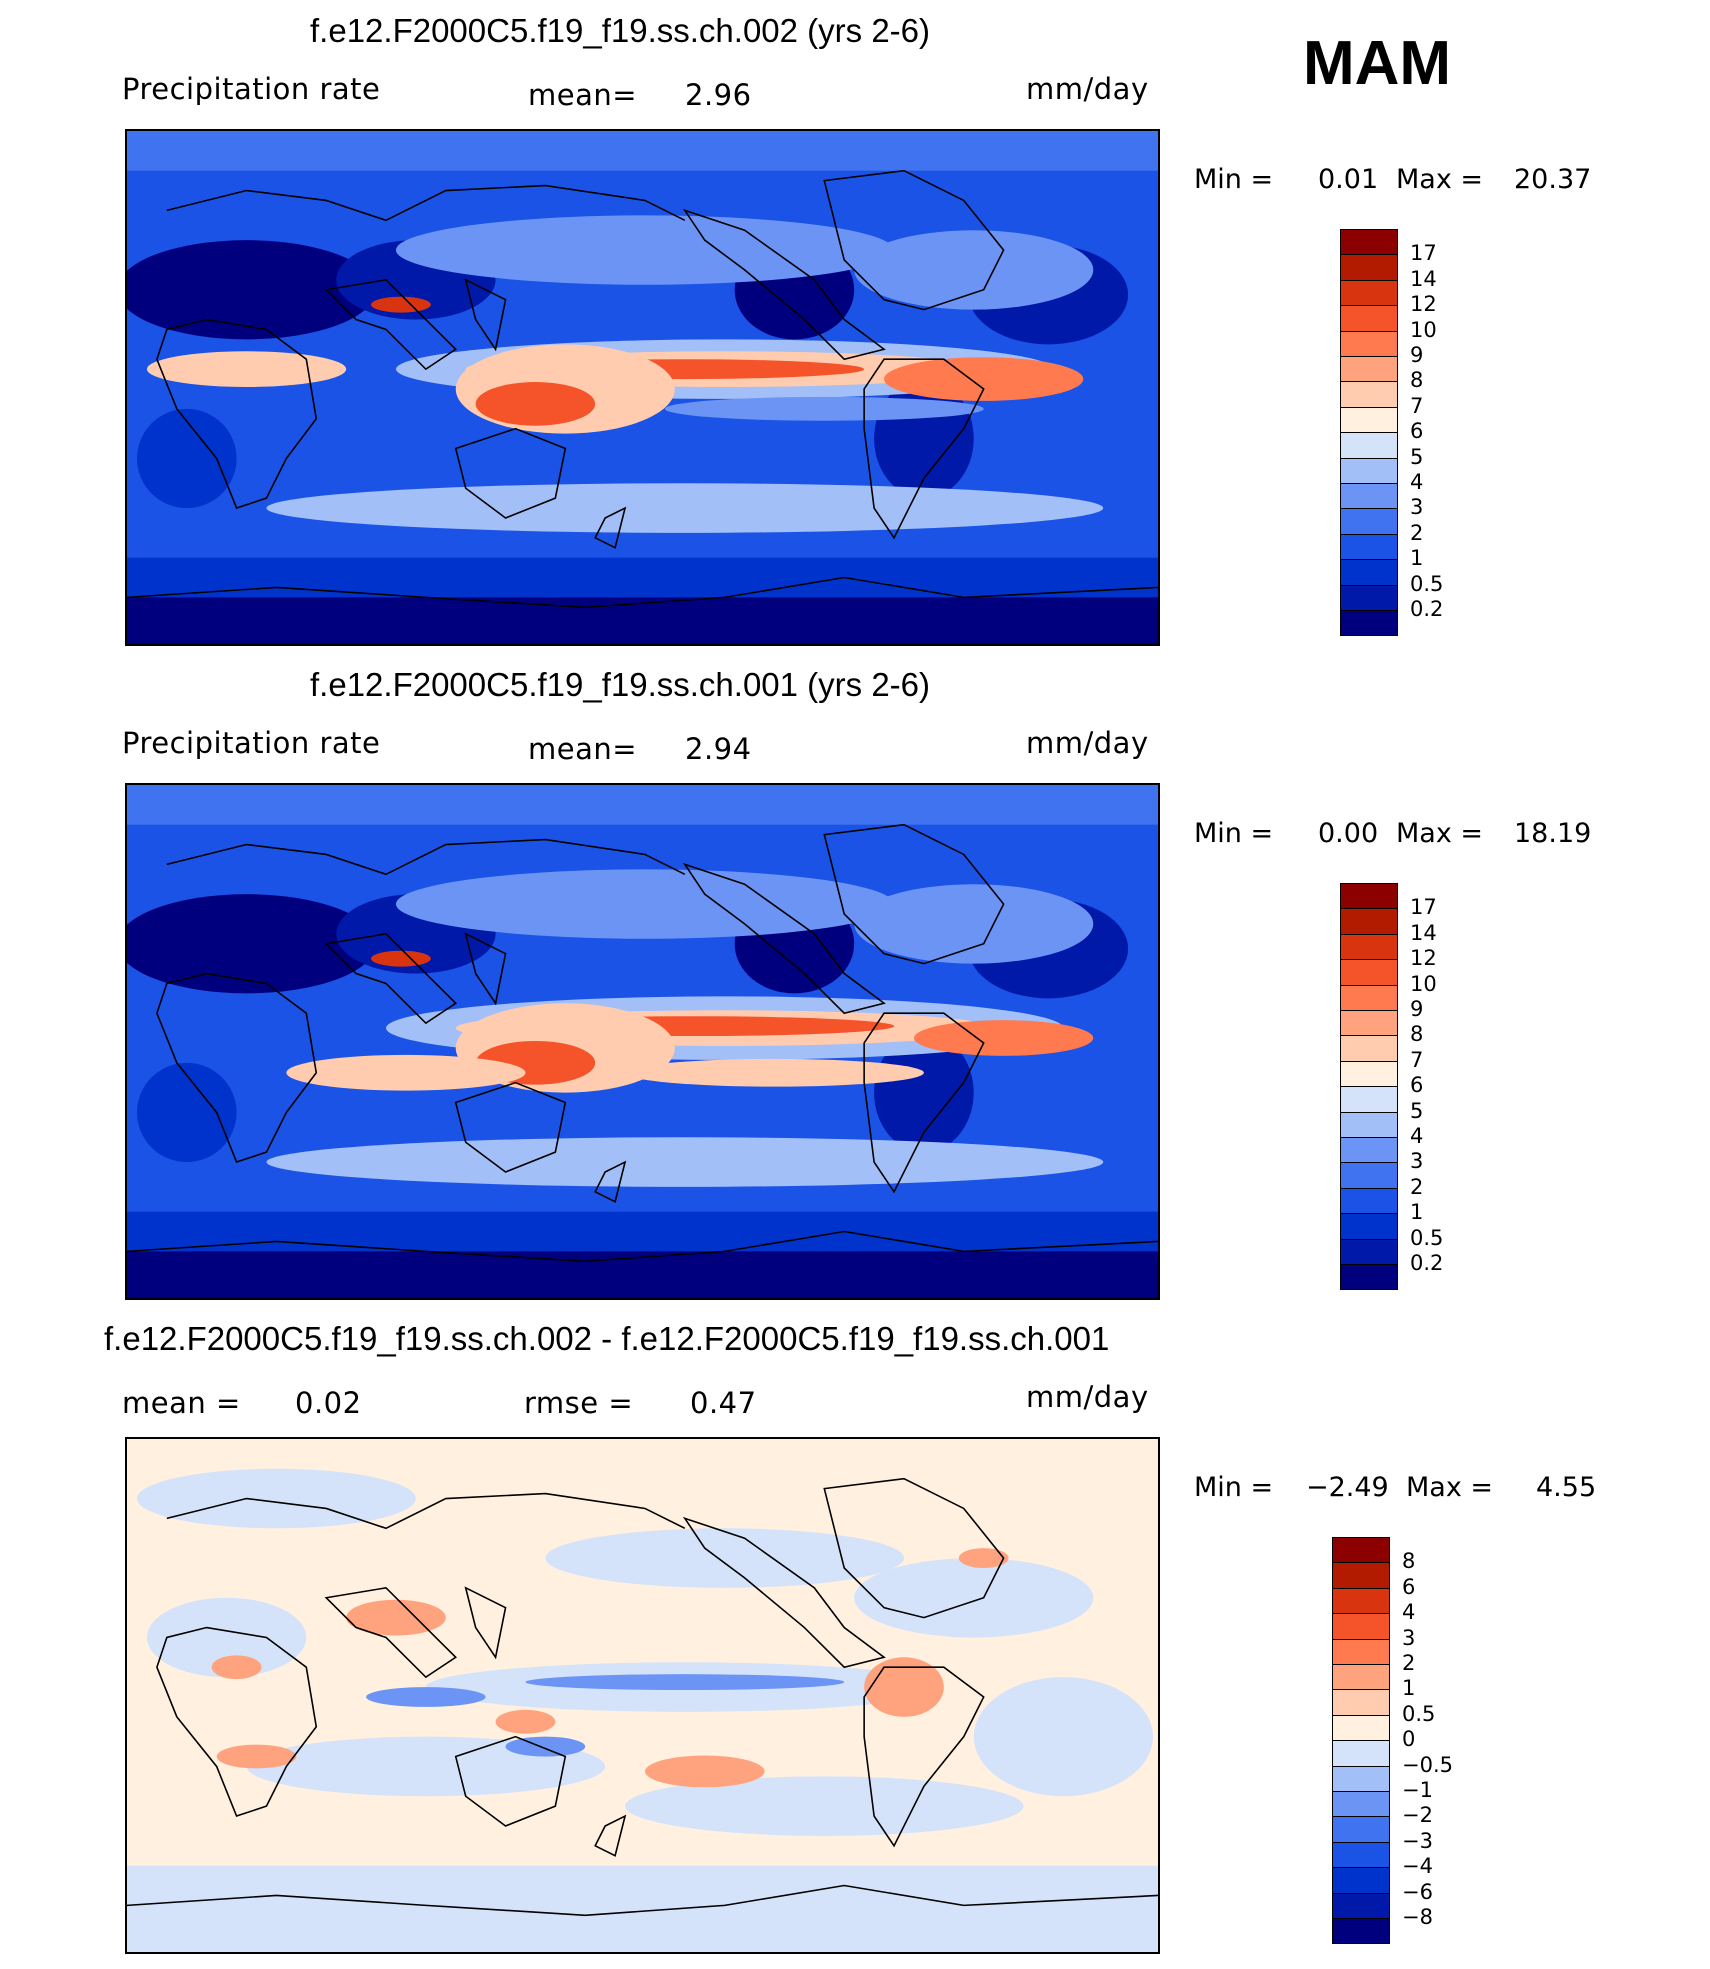 This screenshot has width=1710, height=1969. Describe the element at coordinates (1348, 833) in the screenshot. I see `panel2-min-value: 0.00` at that location.